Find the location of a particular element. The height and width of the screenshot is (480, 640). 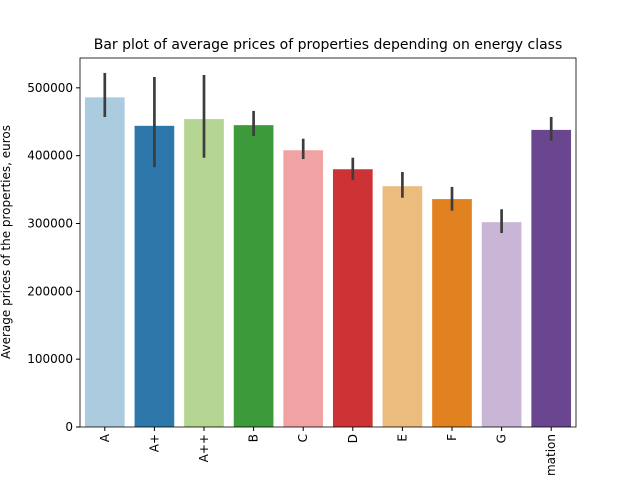

x-tick-label: mation is located at coordinates (551, 455).